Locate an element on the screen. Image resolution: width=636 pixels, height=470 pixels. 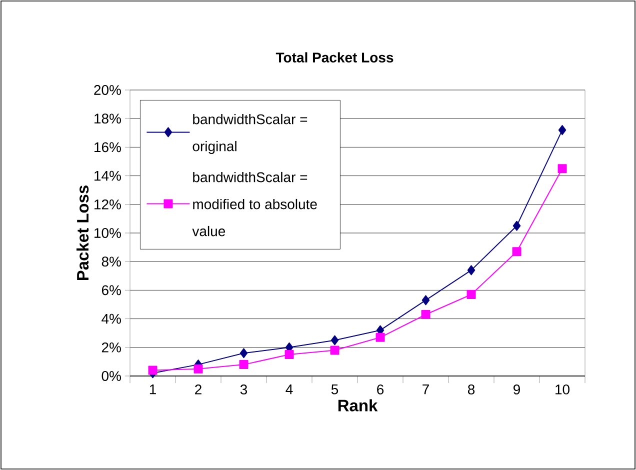
y-tick-label: 16% is located at coordinates (107, 147).